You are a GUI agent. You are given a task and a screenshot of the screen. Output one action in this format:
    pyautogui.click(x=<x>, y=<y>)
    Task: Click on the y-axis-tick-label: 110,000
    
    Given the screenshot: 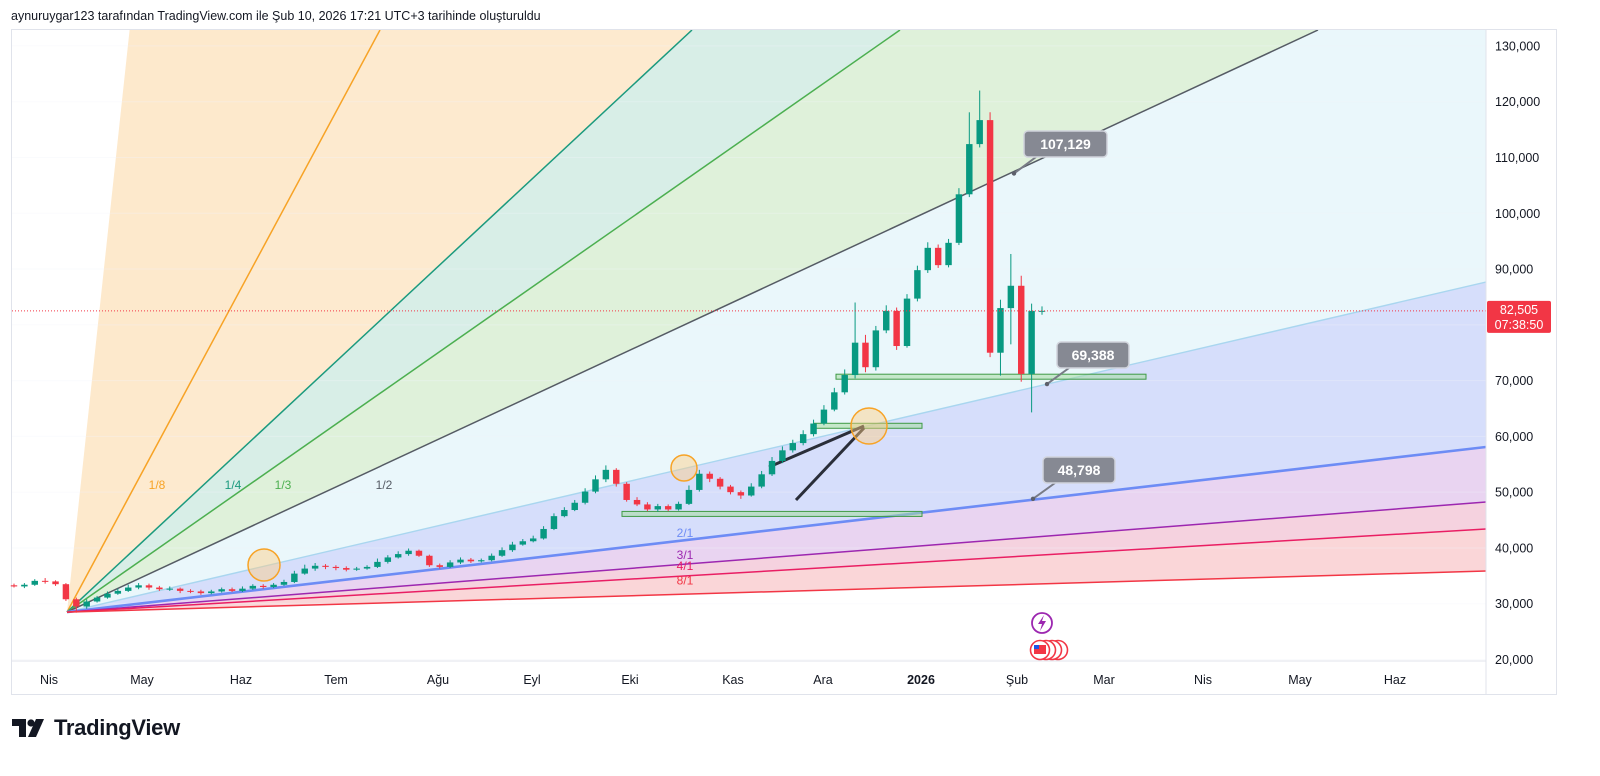 What is the action you would take?
    pyautogui.click(x=1517, y=158)
    